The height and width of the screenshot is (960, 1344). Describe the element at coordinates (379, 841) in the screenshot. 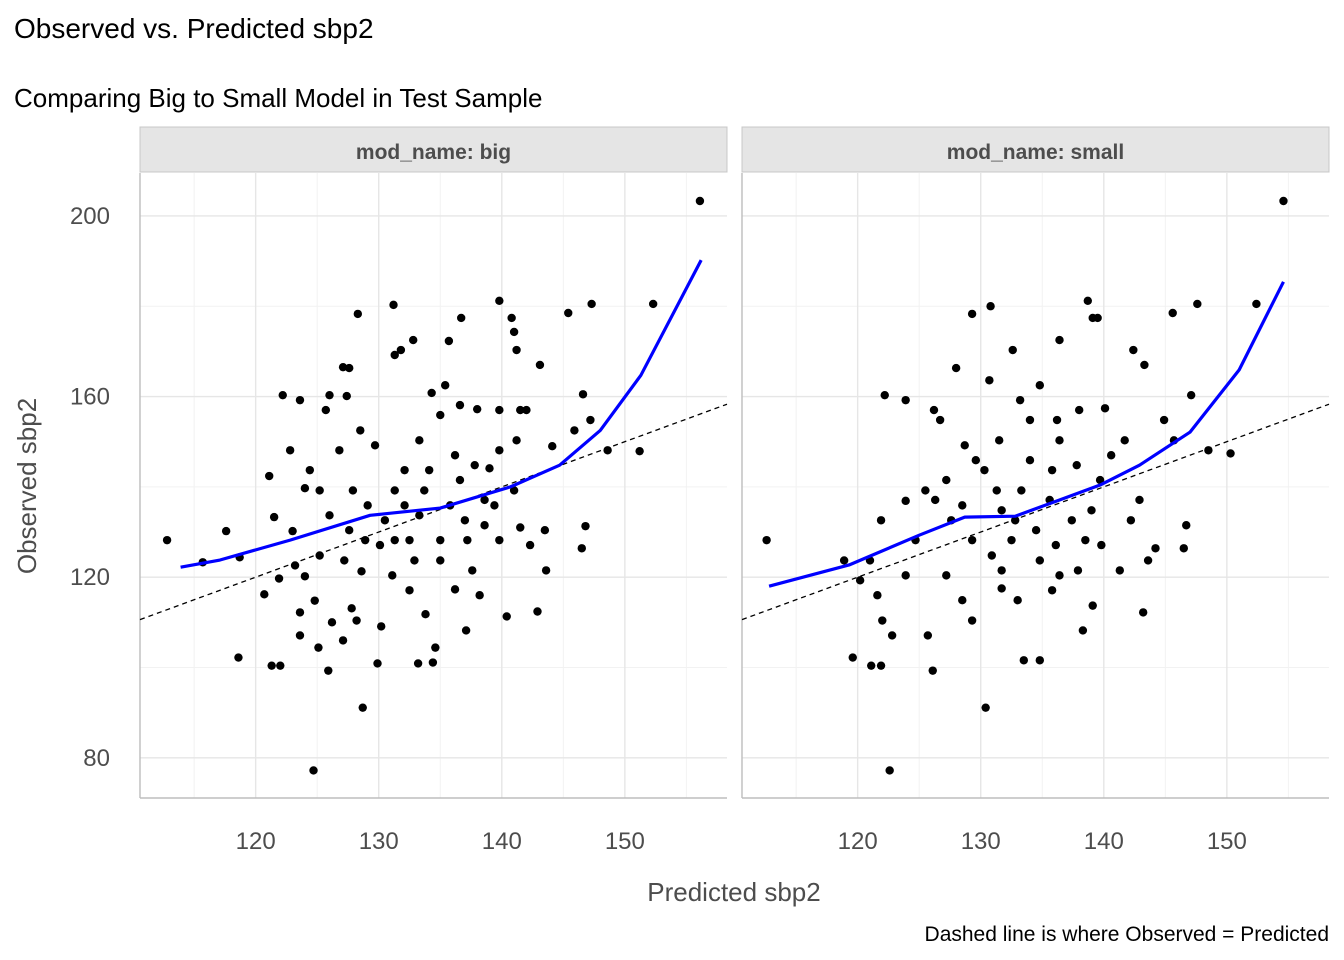

I see `x-tick-label: 130` at that location.